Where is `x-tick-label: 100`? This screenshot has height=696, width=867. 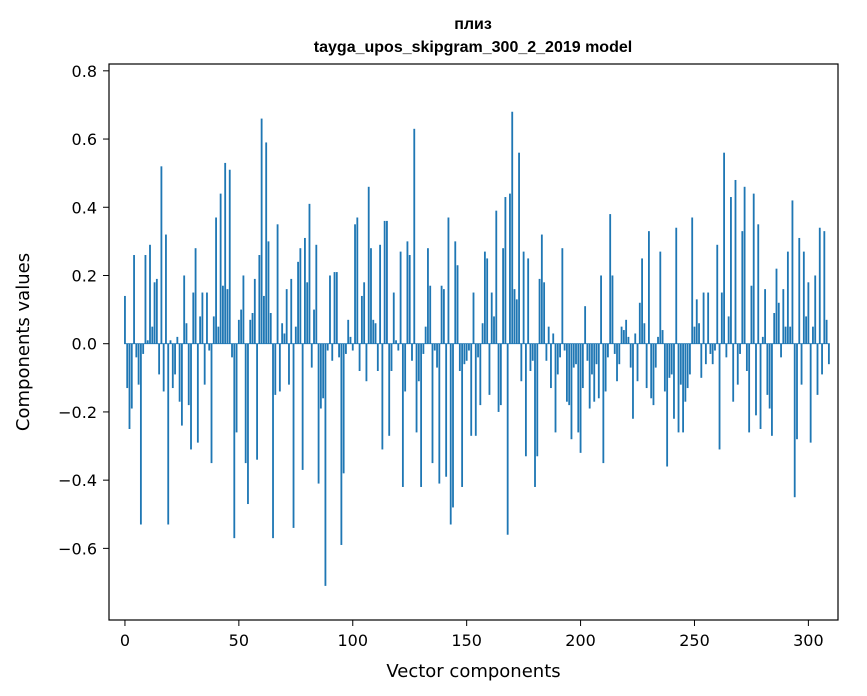
x-tick-label: 100 is located at coordinates (352, 640).